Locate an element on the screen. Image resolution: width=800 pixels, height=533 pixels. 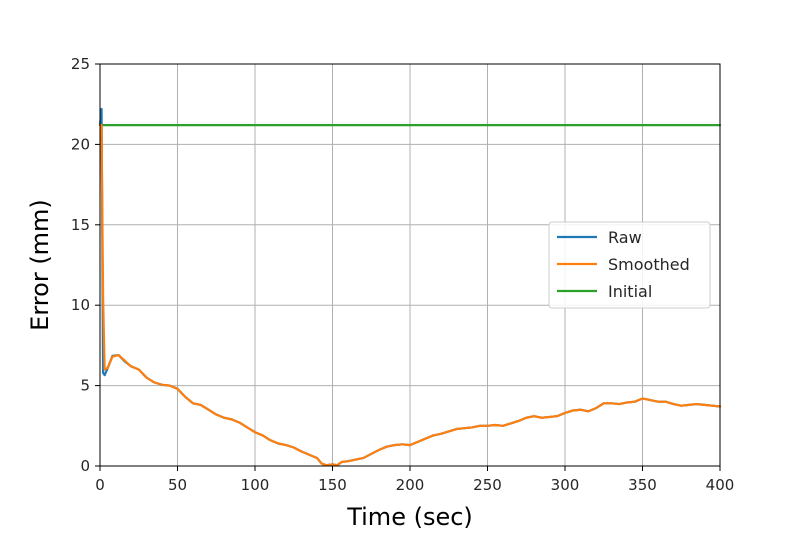
legend: Raw Smoothed Initial is located at coordinates (629, 265).